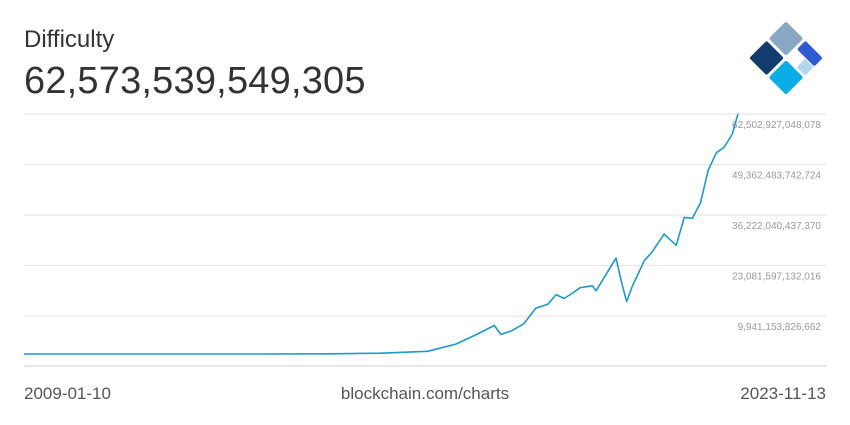 Image resolution: width=850 pixels, height=425 pixels. Describe the element at coordinates (786, 39) in the screenshot. I see `logo-tile-top` at that location.